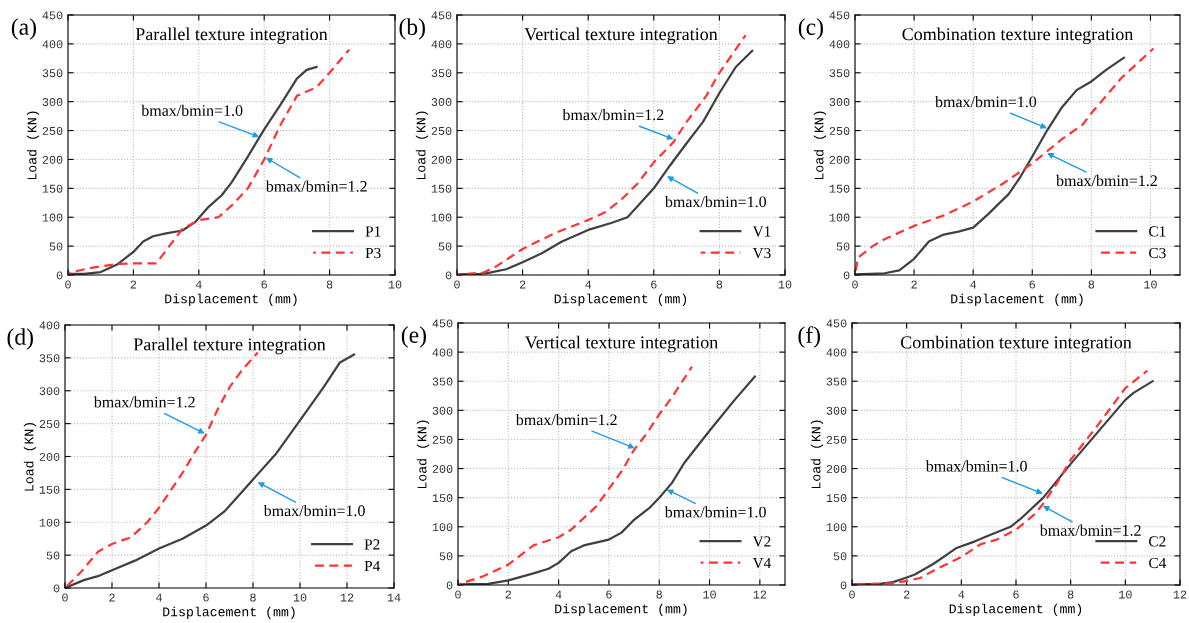 This screenshot has width=1189, height=623. Describe the element at coordinates (621, 344) in the screenshot. I see `text: Vertical texture integration` at that location.